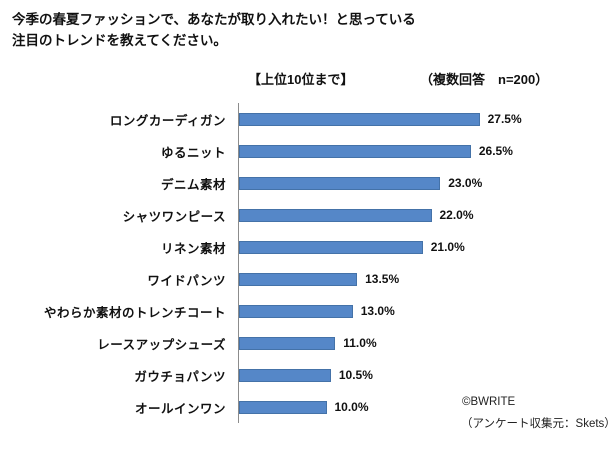 The width and height of the screenshot is (615, 454). What do you see at coordinates (360, 343) in the screenshot?
I see `value-label: 11.0%` at bounding box center [360, 343].